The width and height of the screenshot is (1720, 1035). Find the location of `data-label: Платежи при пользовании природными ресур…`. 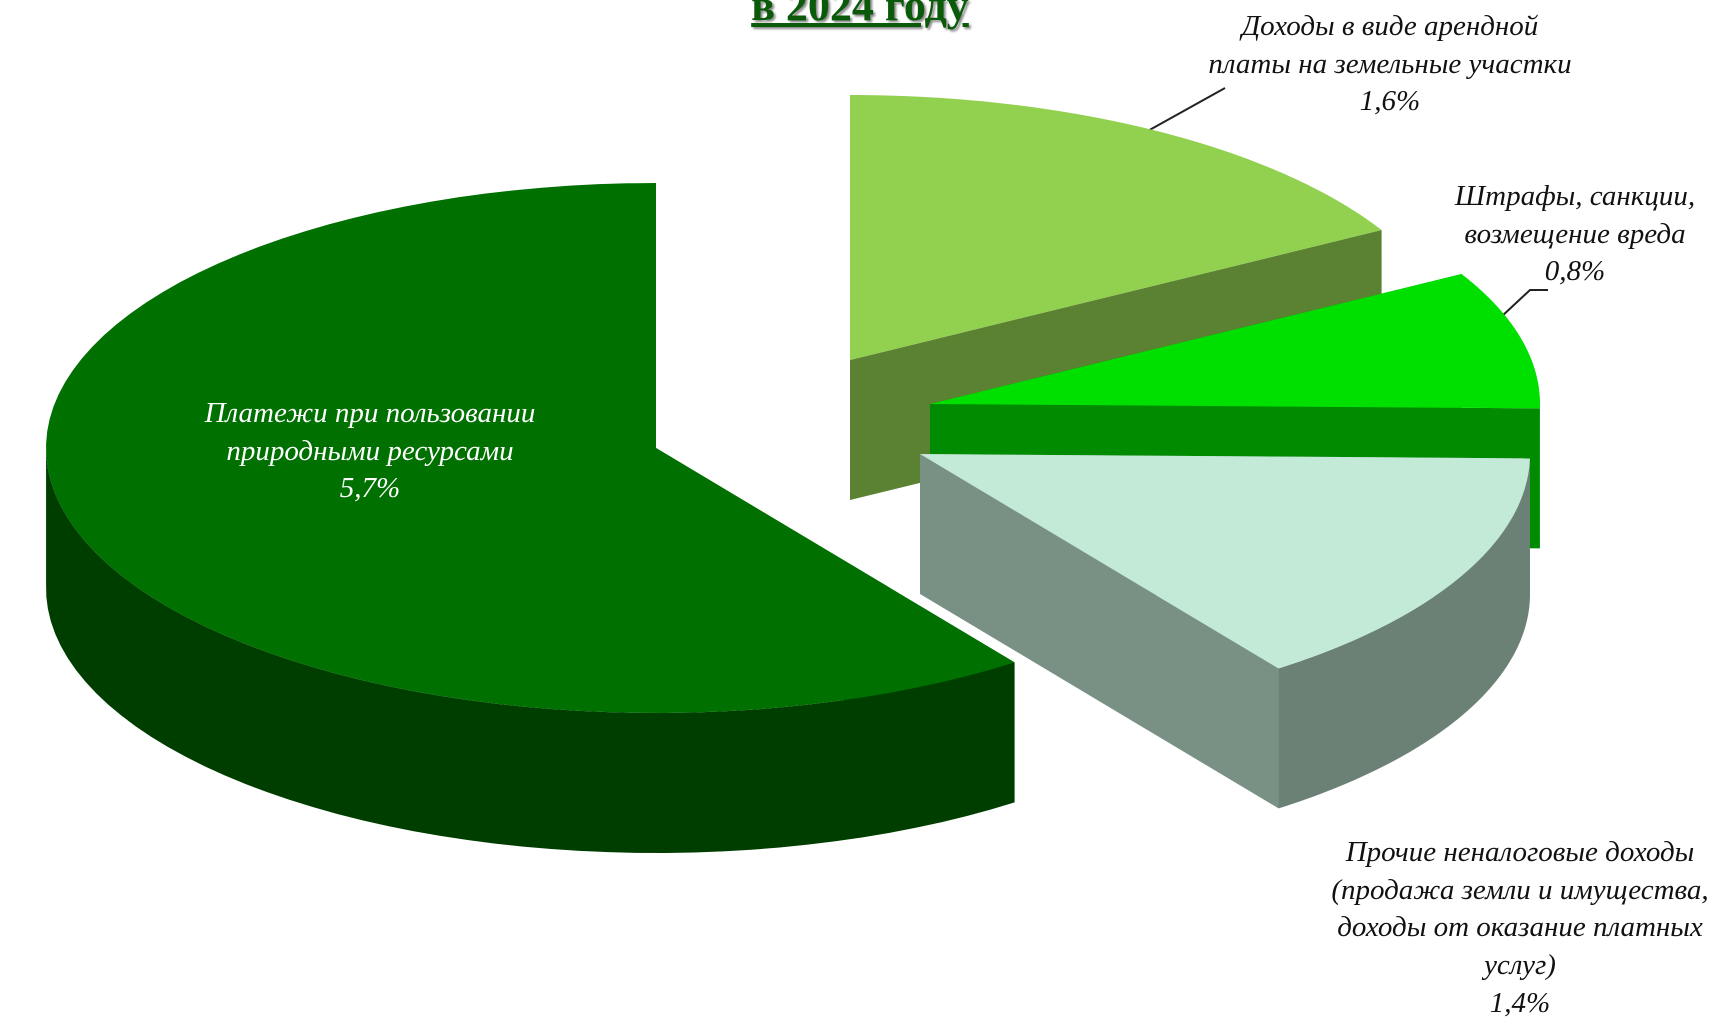

data-label: Платежи при пользовании природными ресур… is located at coordinates (370, 451).